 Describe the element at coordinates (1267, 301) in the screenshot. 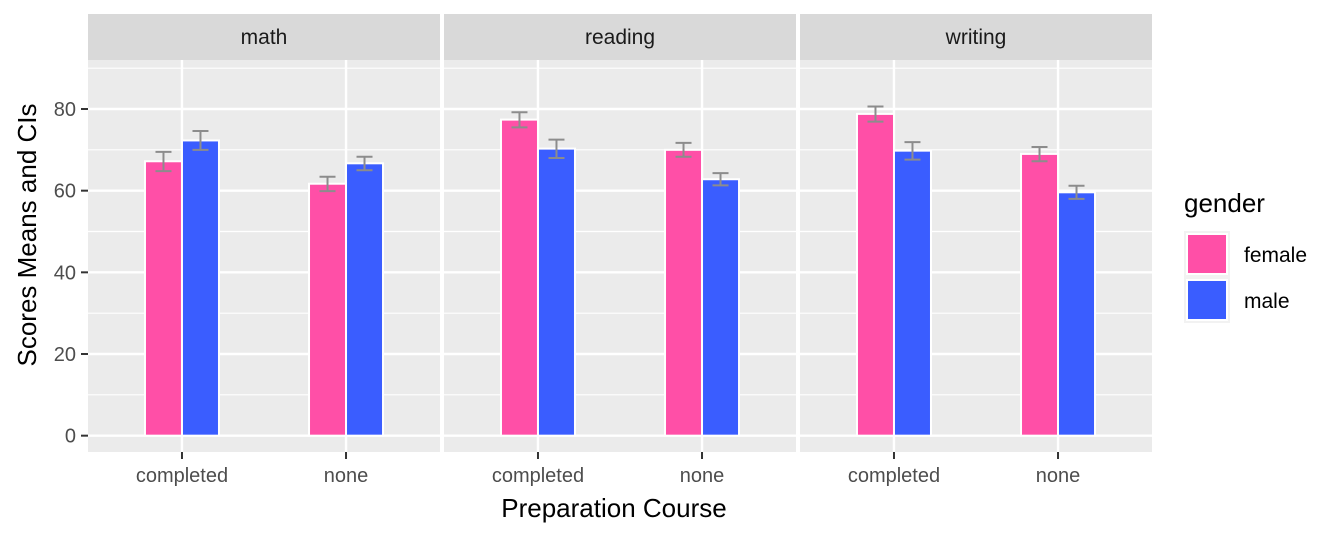

I see `legend-label: male` at that location.